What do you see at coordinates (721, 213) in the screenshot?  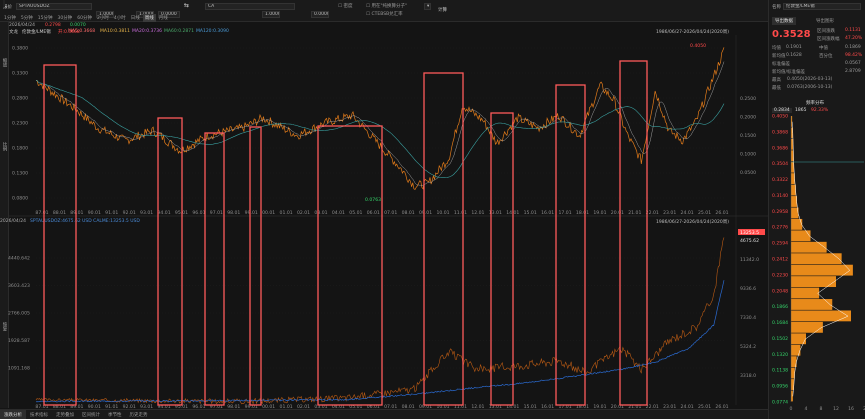 I see `upper-x-tick: 26.01` at bounding box center [721, 213].